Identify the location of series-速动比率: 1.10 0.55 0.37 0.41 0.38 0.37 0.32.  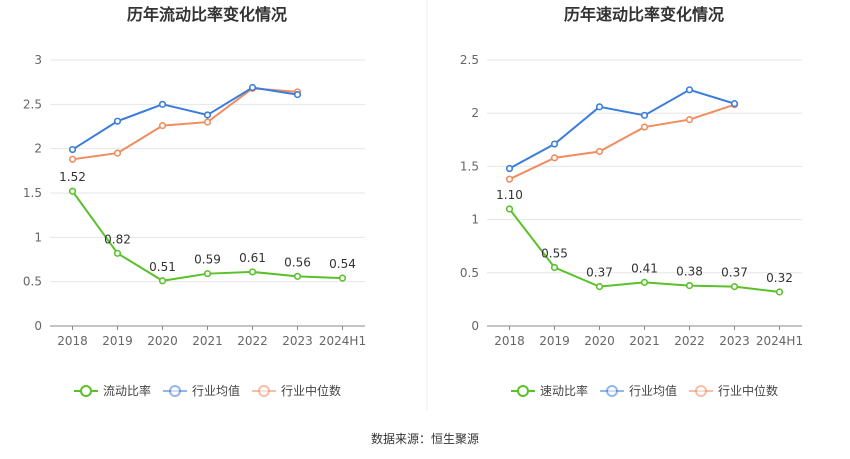
(644, 242).